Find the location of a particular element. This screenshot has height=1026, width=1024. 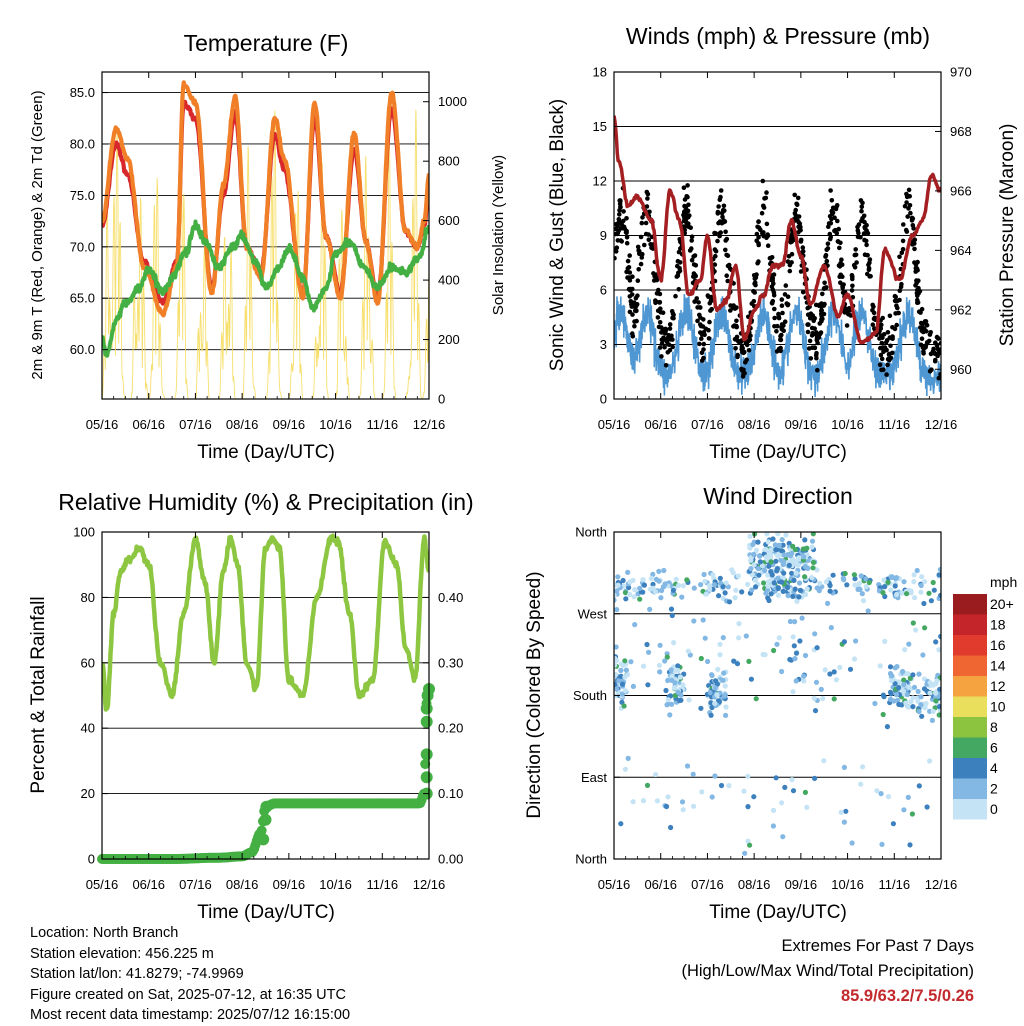

humidity-xtick-label: 06/16 is located at coordinates (148, 884).